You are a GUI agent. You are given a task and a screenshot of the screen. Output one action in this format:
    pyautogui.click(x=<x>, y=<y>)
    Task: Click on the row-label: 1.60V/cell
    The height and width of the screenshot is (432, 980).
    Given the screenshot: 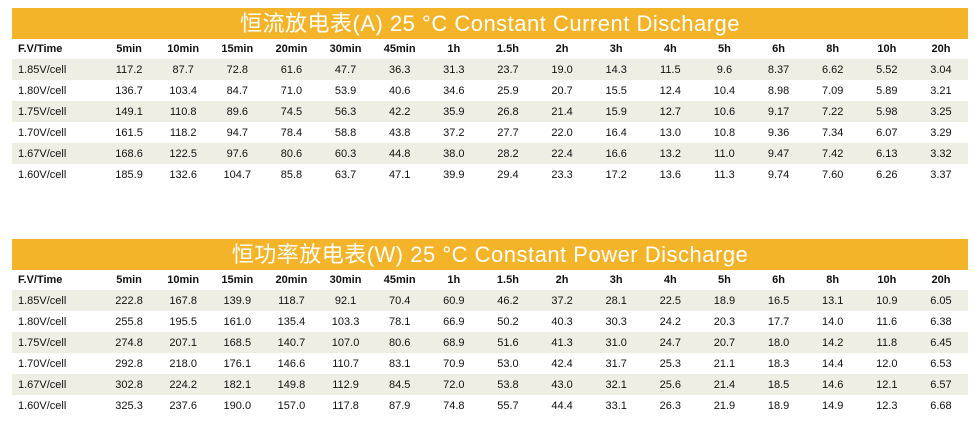 What is the action you would take?
    pyautogui.click(x=42, y=405)
    